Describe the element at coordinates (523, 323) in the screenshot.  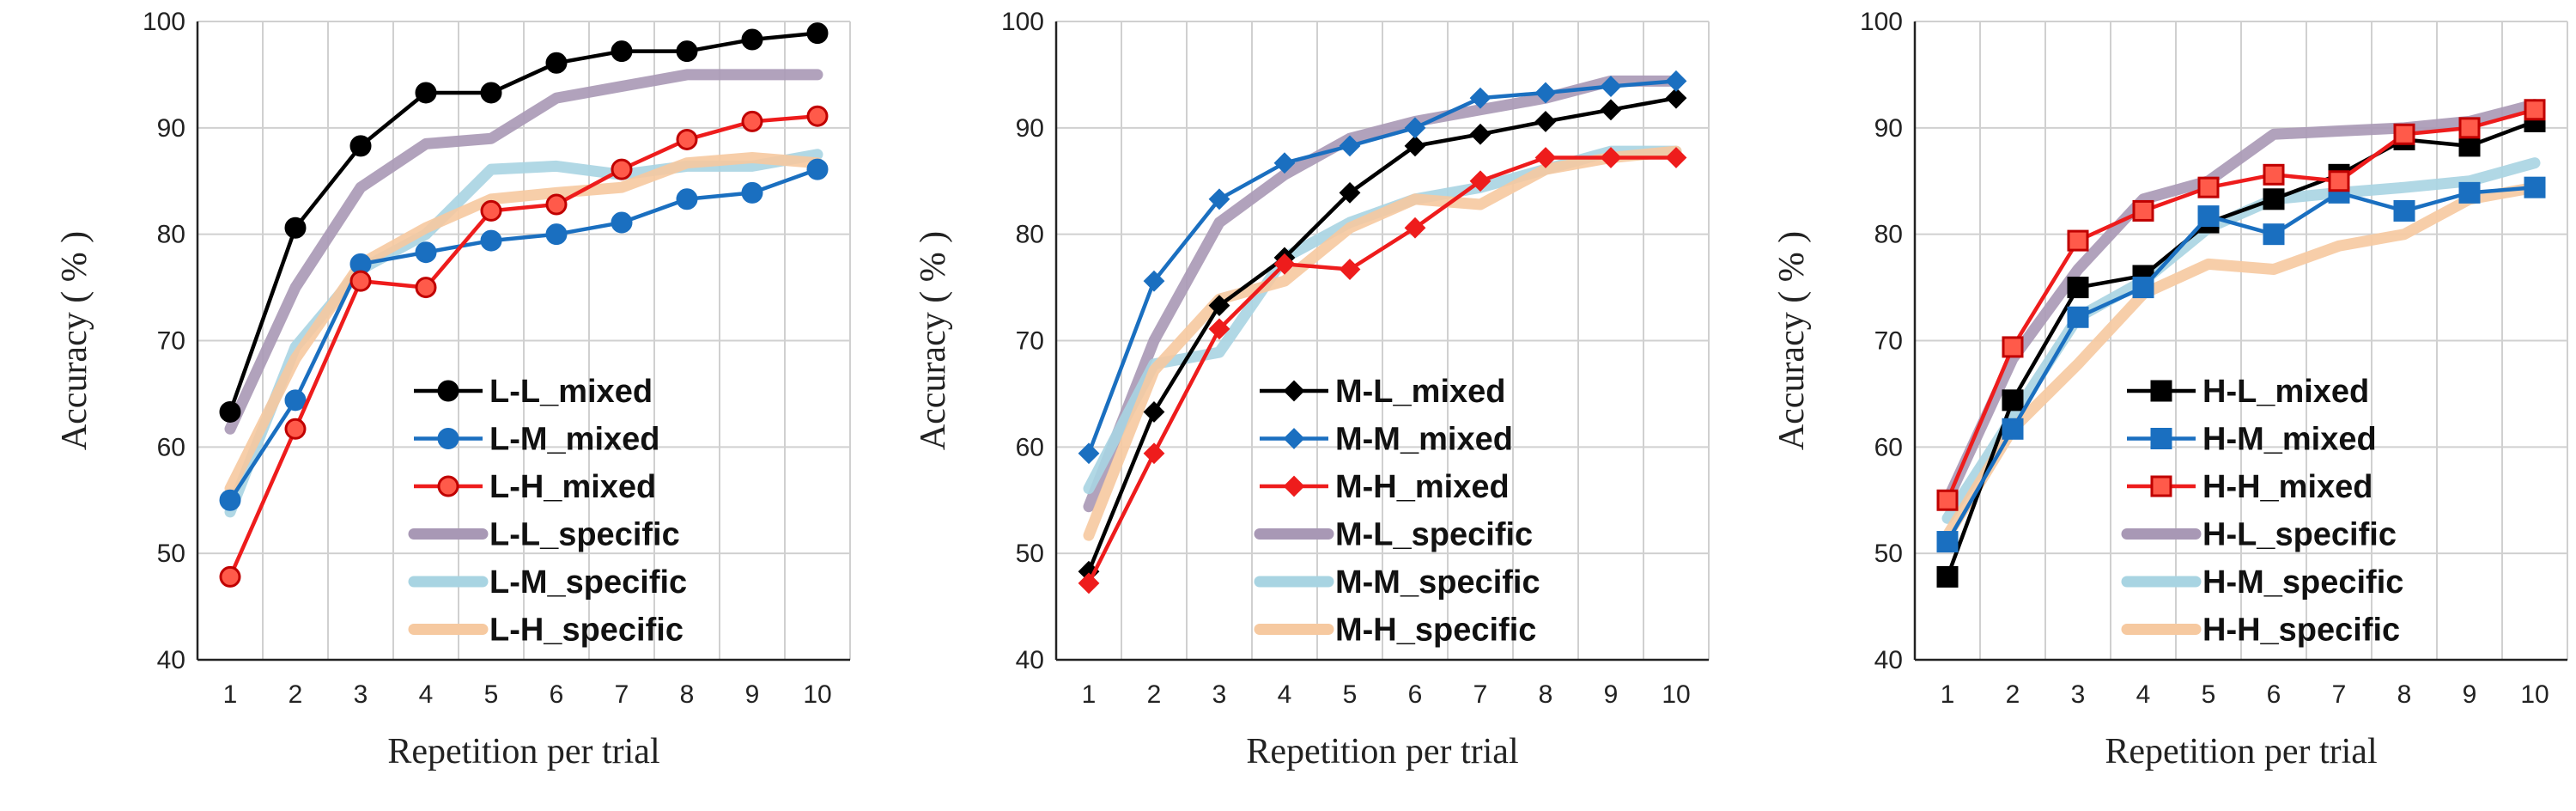
I see `series-line-l-h-specific` at that location.